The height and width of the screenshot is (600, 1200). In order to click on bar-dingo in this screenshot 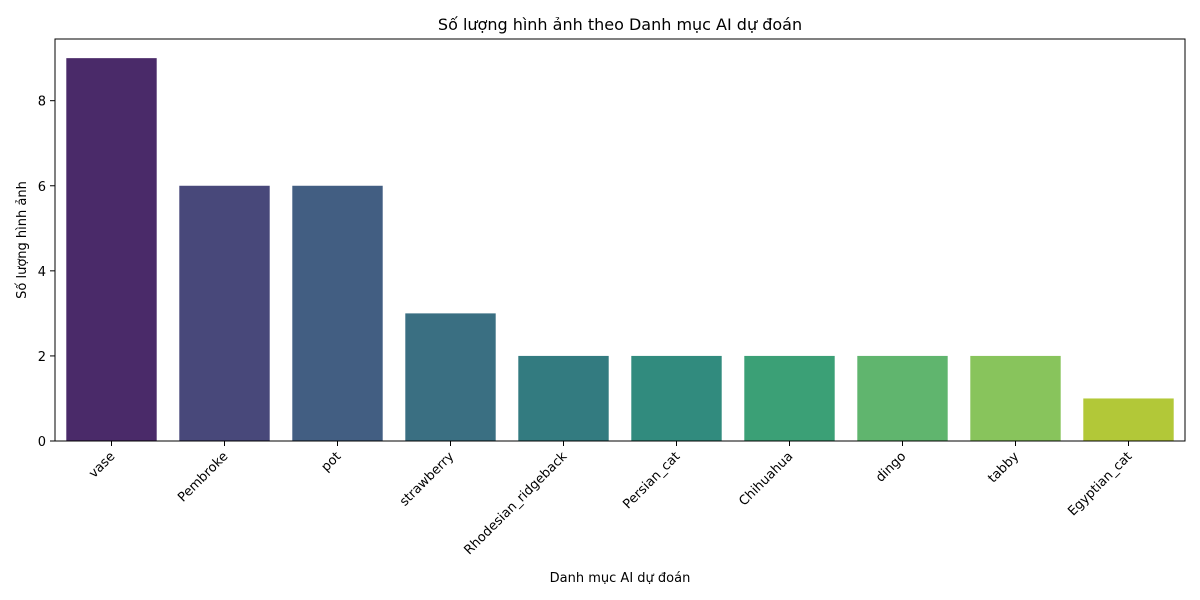, I will do `click(902, 398)`.